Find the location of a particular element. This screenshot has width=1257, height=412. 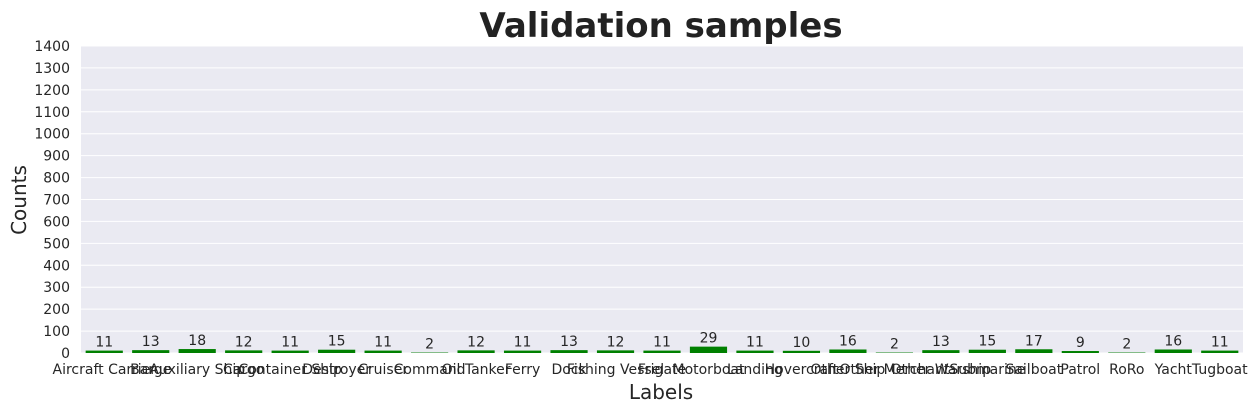

x-tick-label: RoRo is located at coordinates (1126, 370).